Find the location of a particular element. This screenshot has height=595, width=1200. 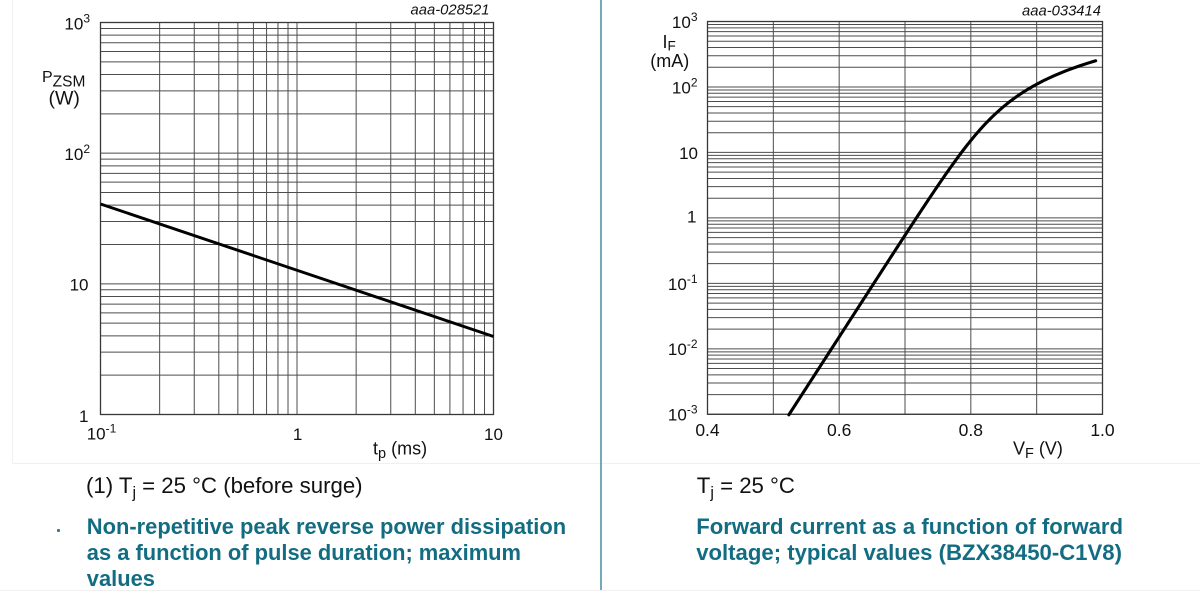

svg-text: 0.6 is located at coordinates (839, 430).